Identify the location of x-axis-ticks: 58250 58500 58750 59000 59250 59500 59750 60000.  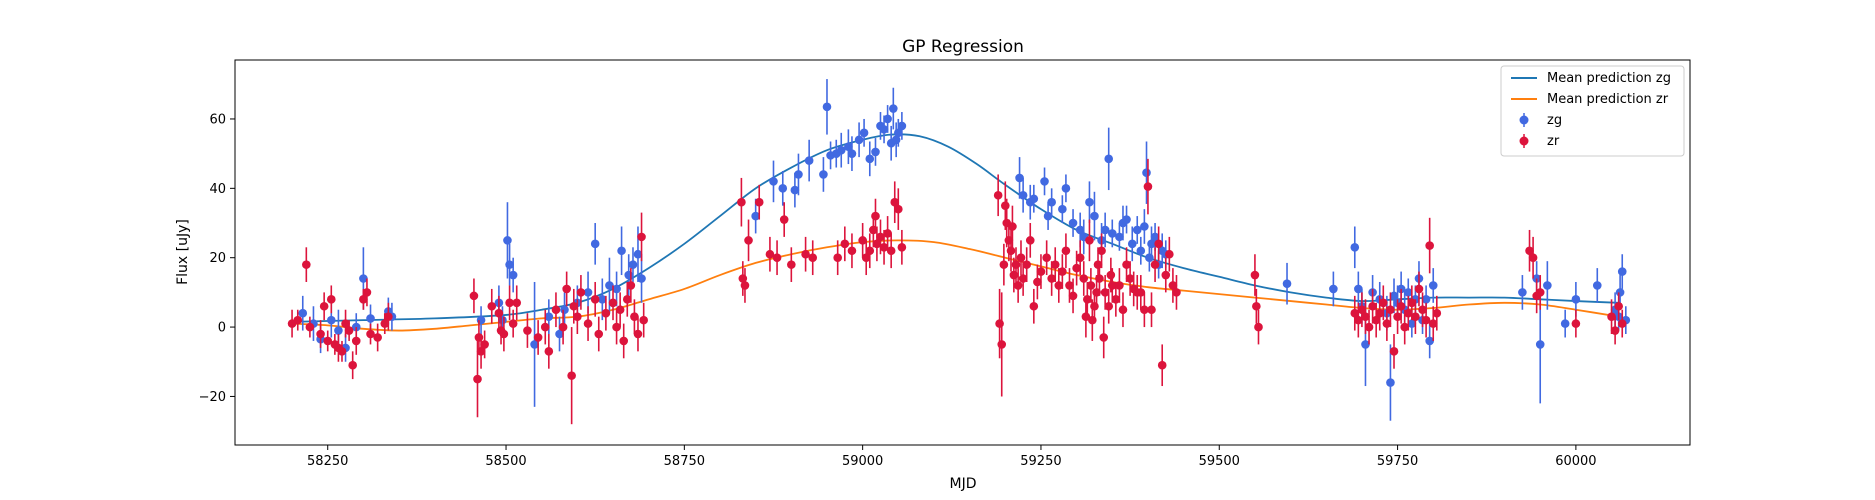
(952, 457).